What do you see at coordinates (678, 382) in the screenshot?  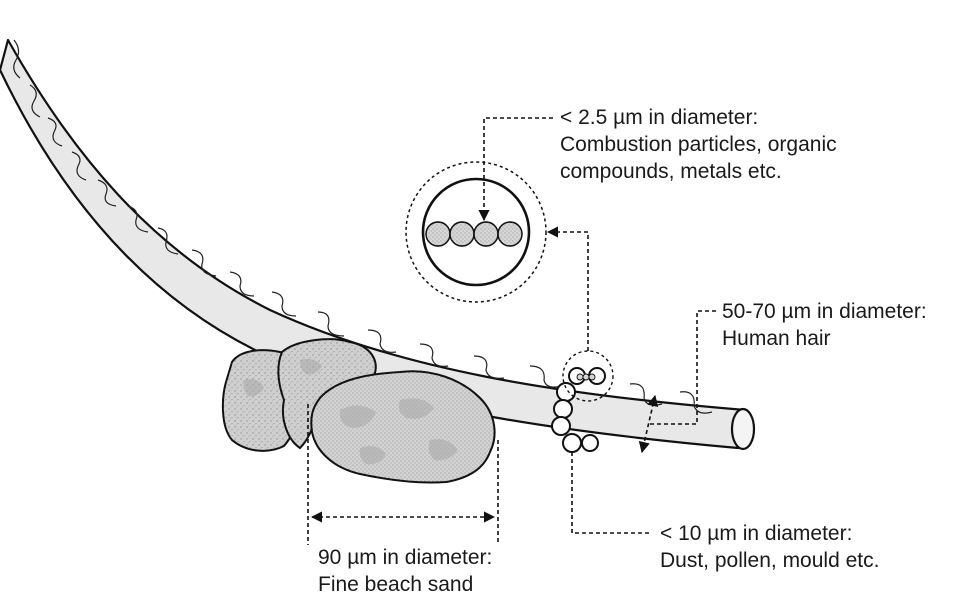 I see `hair-dimension` at bounding box center [678, 382].